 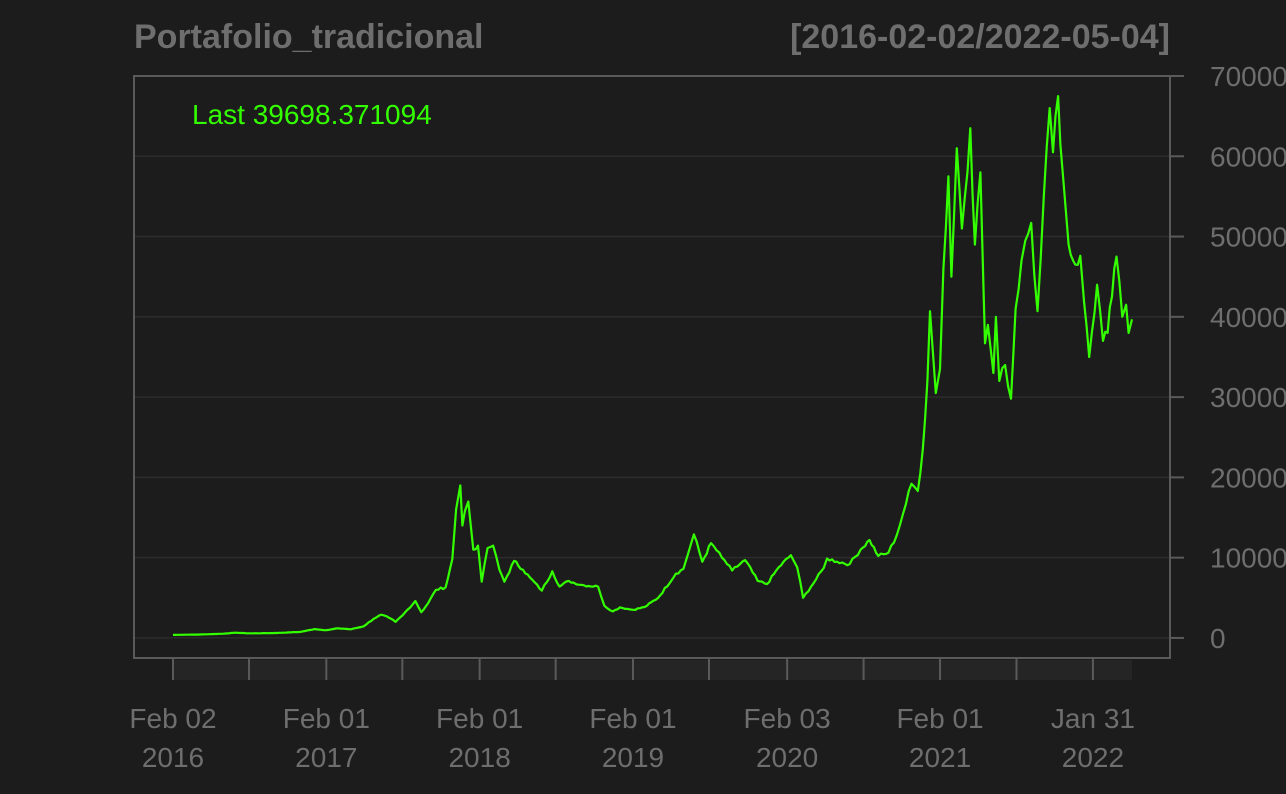 What do you see at coordinates (172, 718) in the screenshot?
I see `x-tick-label-date: Feb 02` at bounding box center [172, 718].